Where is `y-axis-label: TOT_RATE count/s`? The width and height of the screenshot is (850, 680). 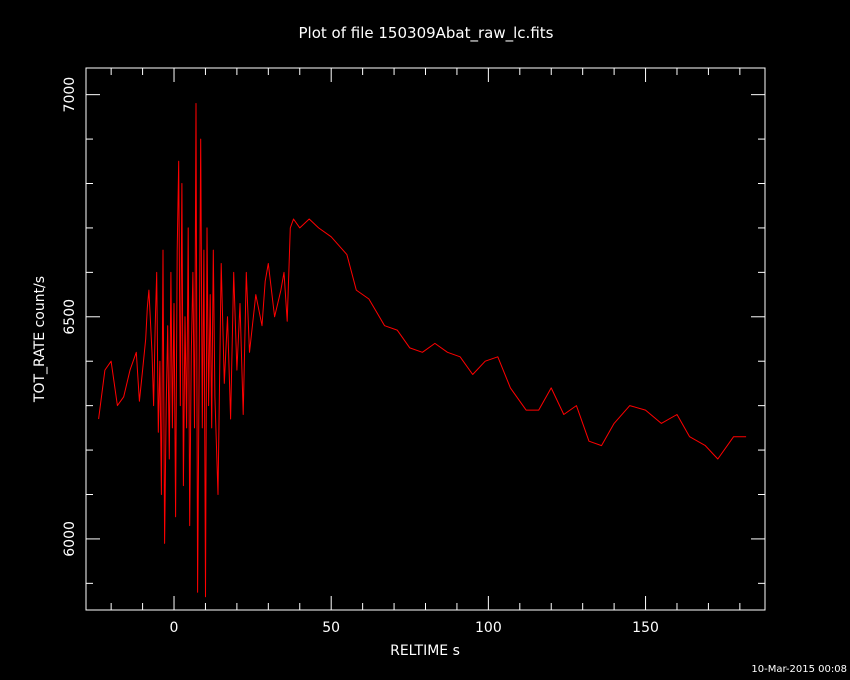 y-axis-label: TOT_RATE count/s is located at coordinates (40, 339).